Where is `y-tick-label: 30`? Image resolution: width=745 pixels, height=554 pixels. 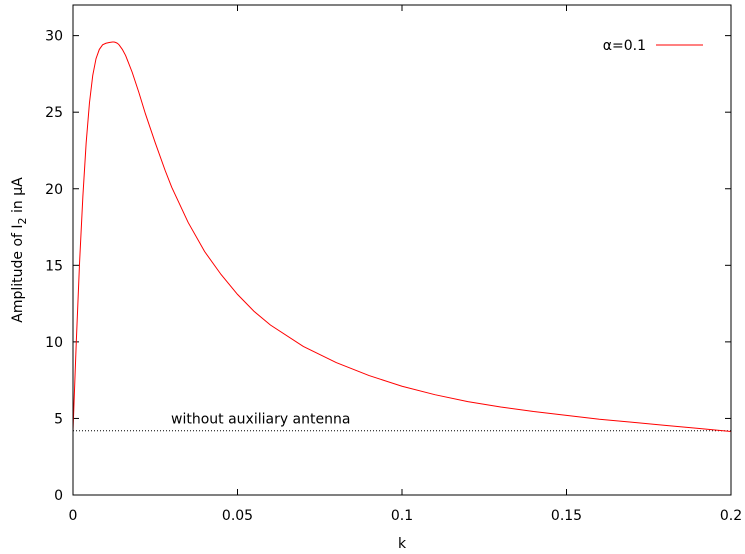
y-tick-label: 30 is located at coordinates (54, 37).